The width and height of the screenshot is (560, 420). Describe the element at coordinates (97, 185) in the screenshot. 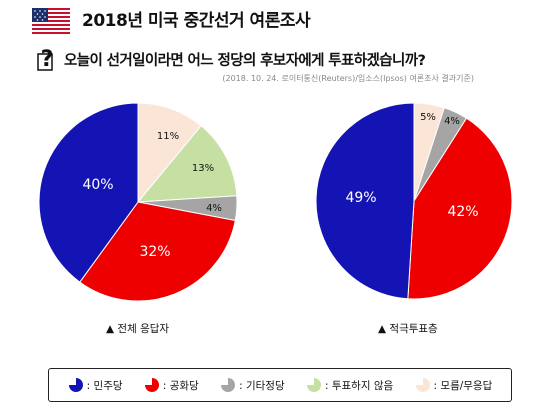

I see `data-label-democrat: 40%` at that location.